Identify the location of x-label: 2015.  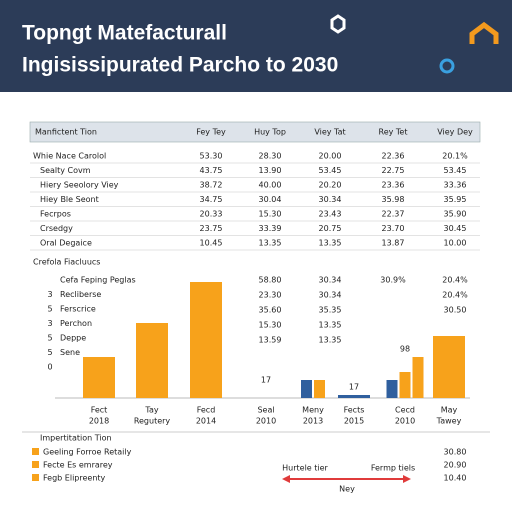
(354, 421).